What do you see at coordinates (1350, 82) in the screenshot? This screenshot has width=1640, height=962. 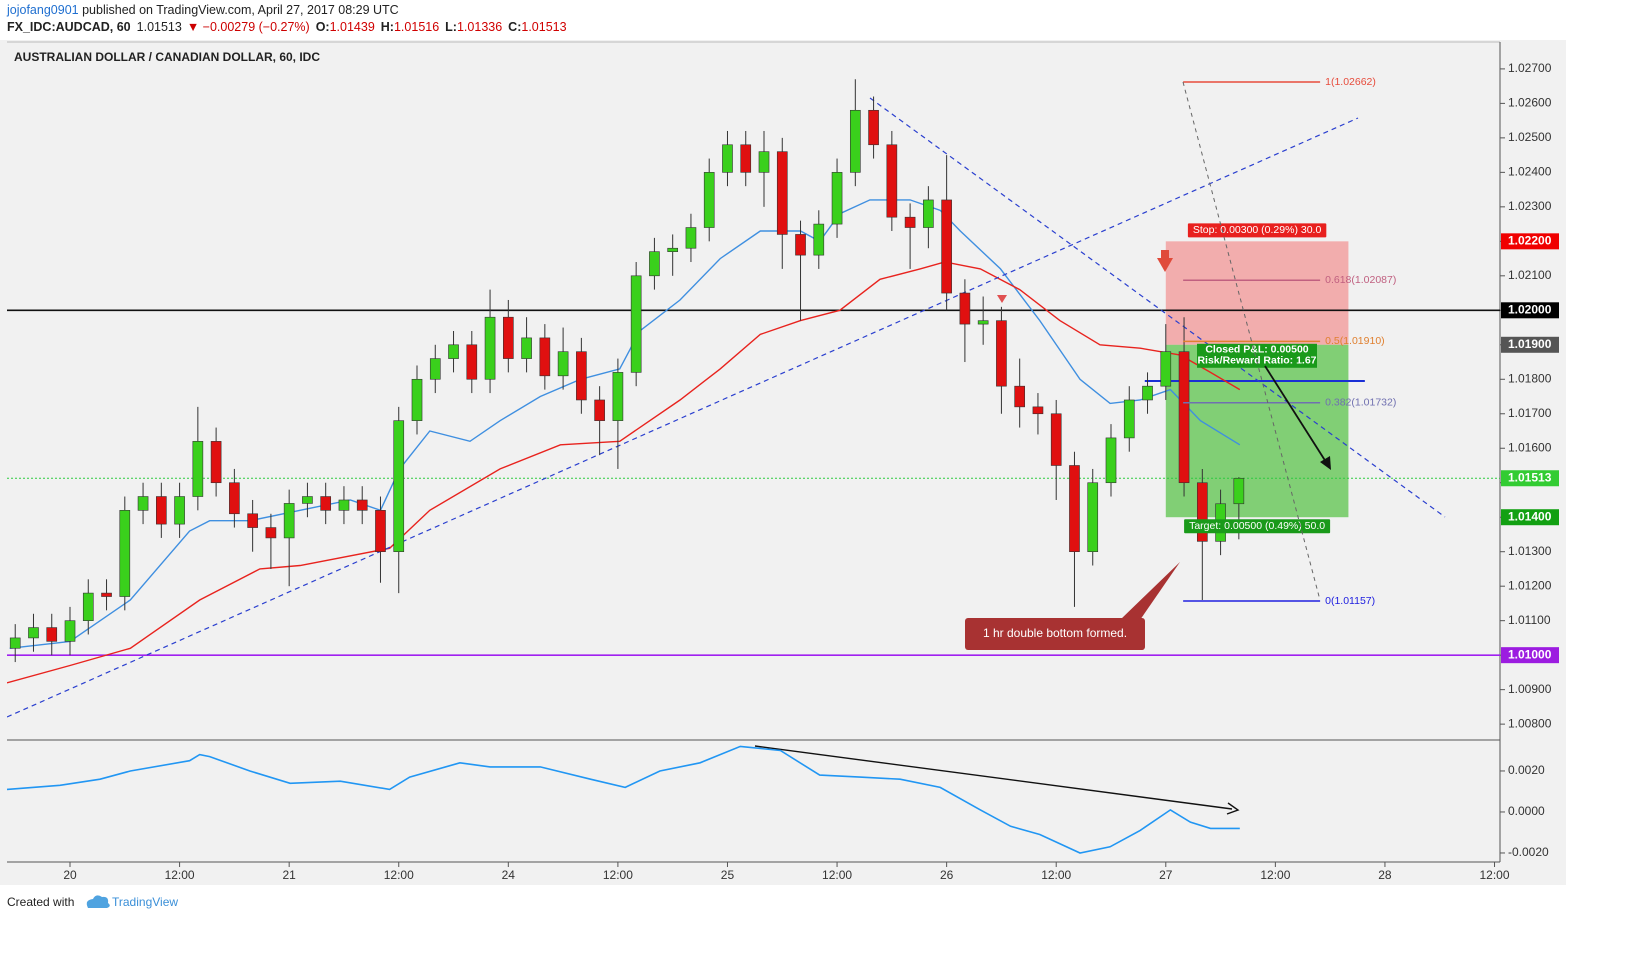 I see `fib-label: 1(1.02662)` at bounding box center [1350, 82].